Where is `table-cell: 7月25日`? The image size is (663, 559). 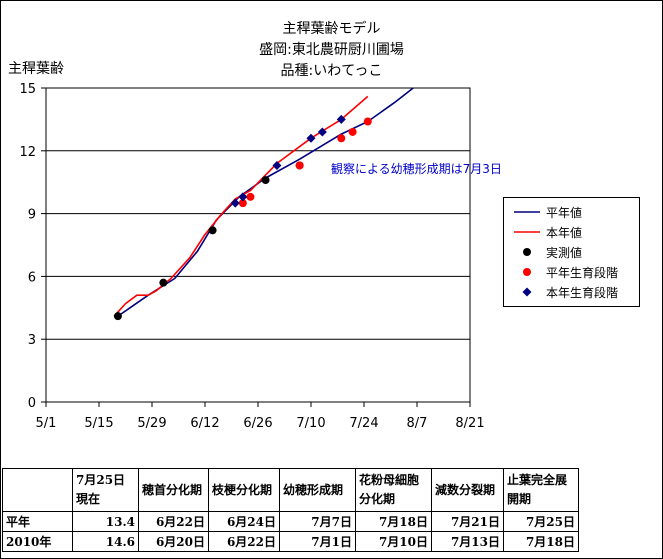
table-cell: 7月25日 is located at coordinates (541, 521).